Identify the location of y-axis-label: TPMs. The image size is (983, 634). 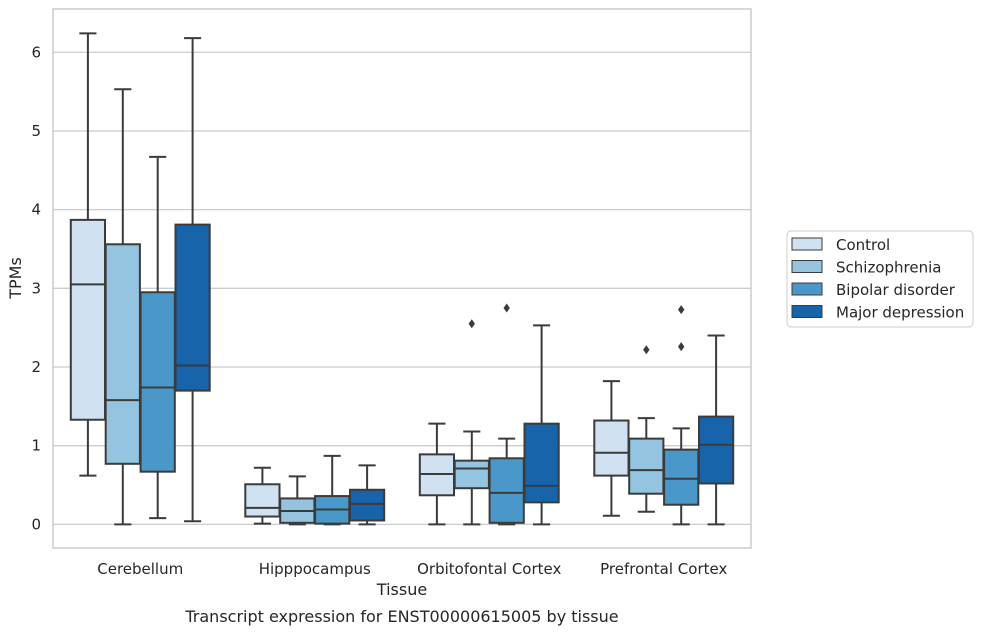
(15, 278).